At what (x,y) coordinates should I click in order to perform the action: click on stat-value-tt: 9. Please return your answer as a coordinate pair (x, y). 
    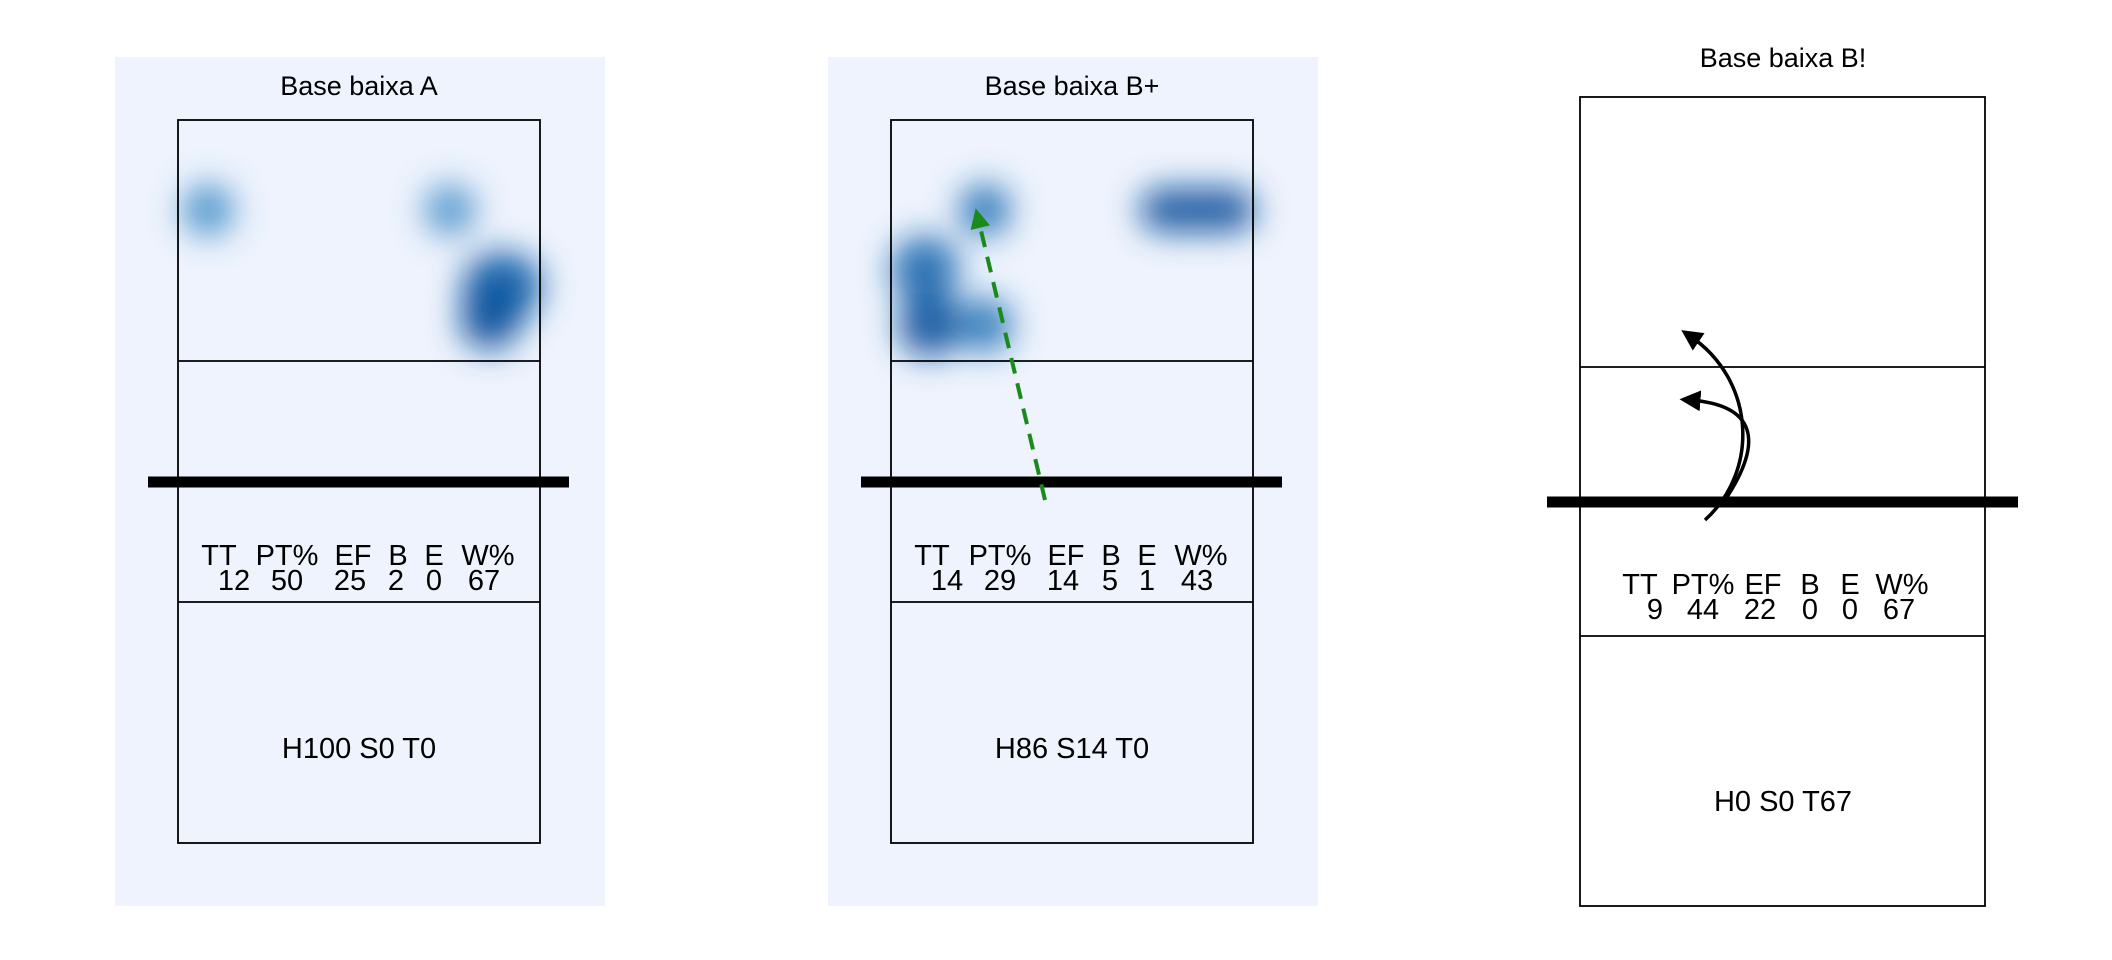
    Looking at the image, I should click on (1655, 610).